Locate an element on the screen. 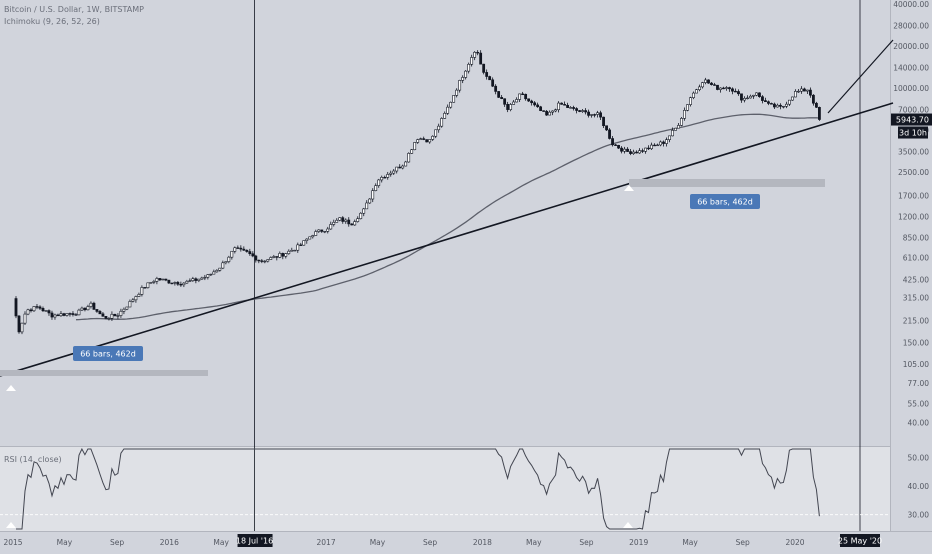 The image size is (932, 554). countdown-tag is located at coordinates (913, 132).